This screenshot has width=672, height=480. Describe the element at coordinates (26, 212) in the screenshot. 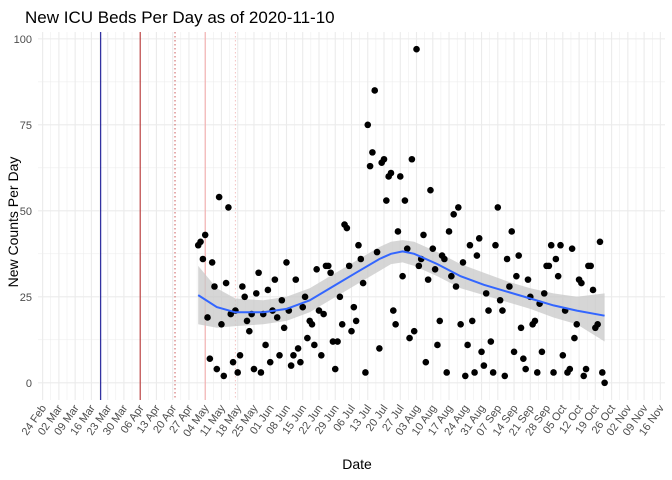

I see `y-tick-label: 50` at that location.